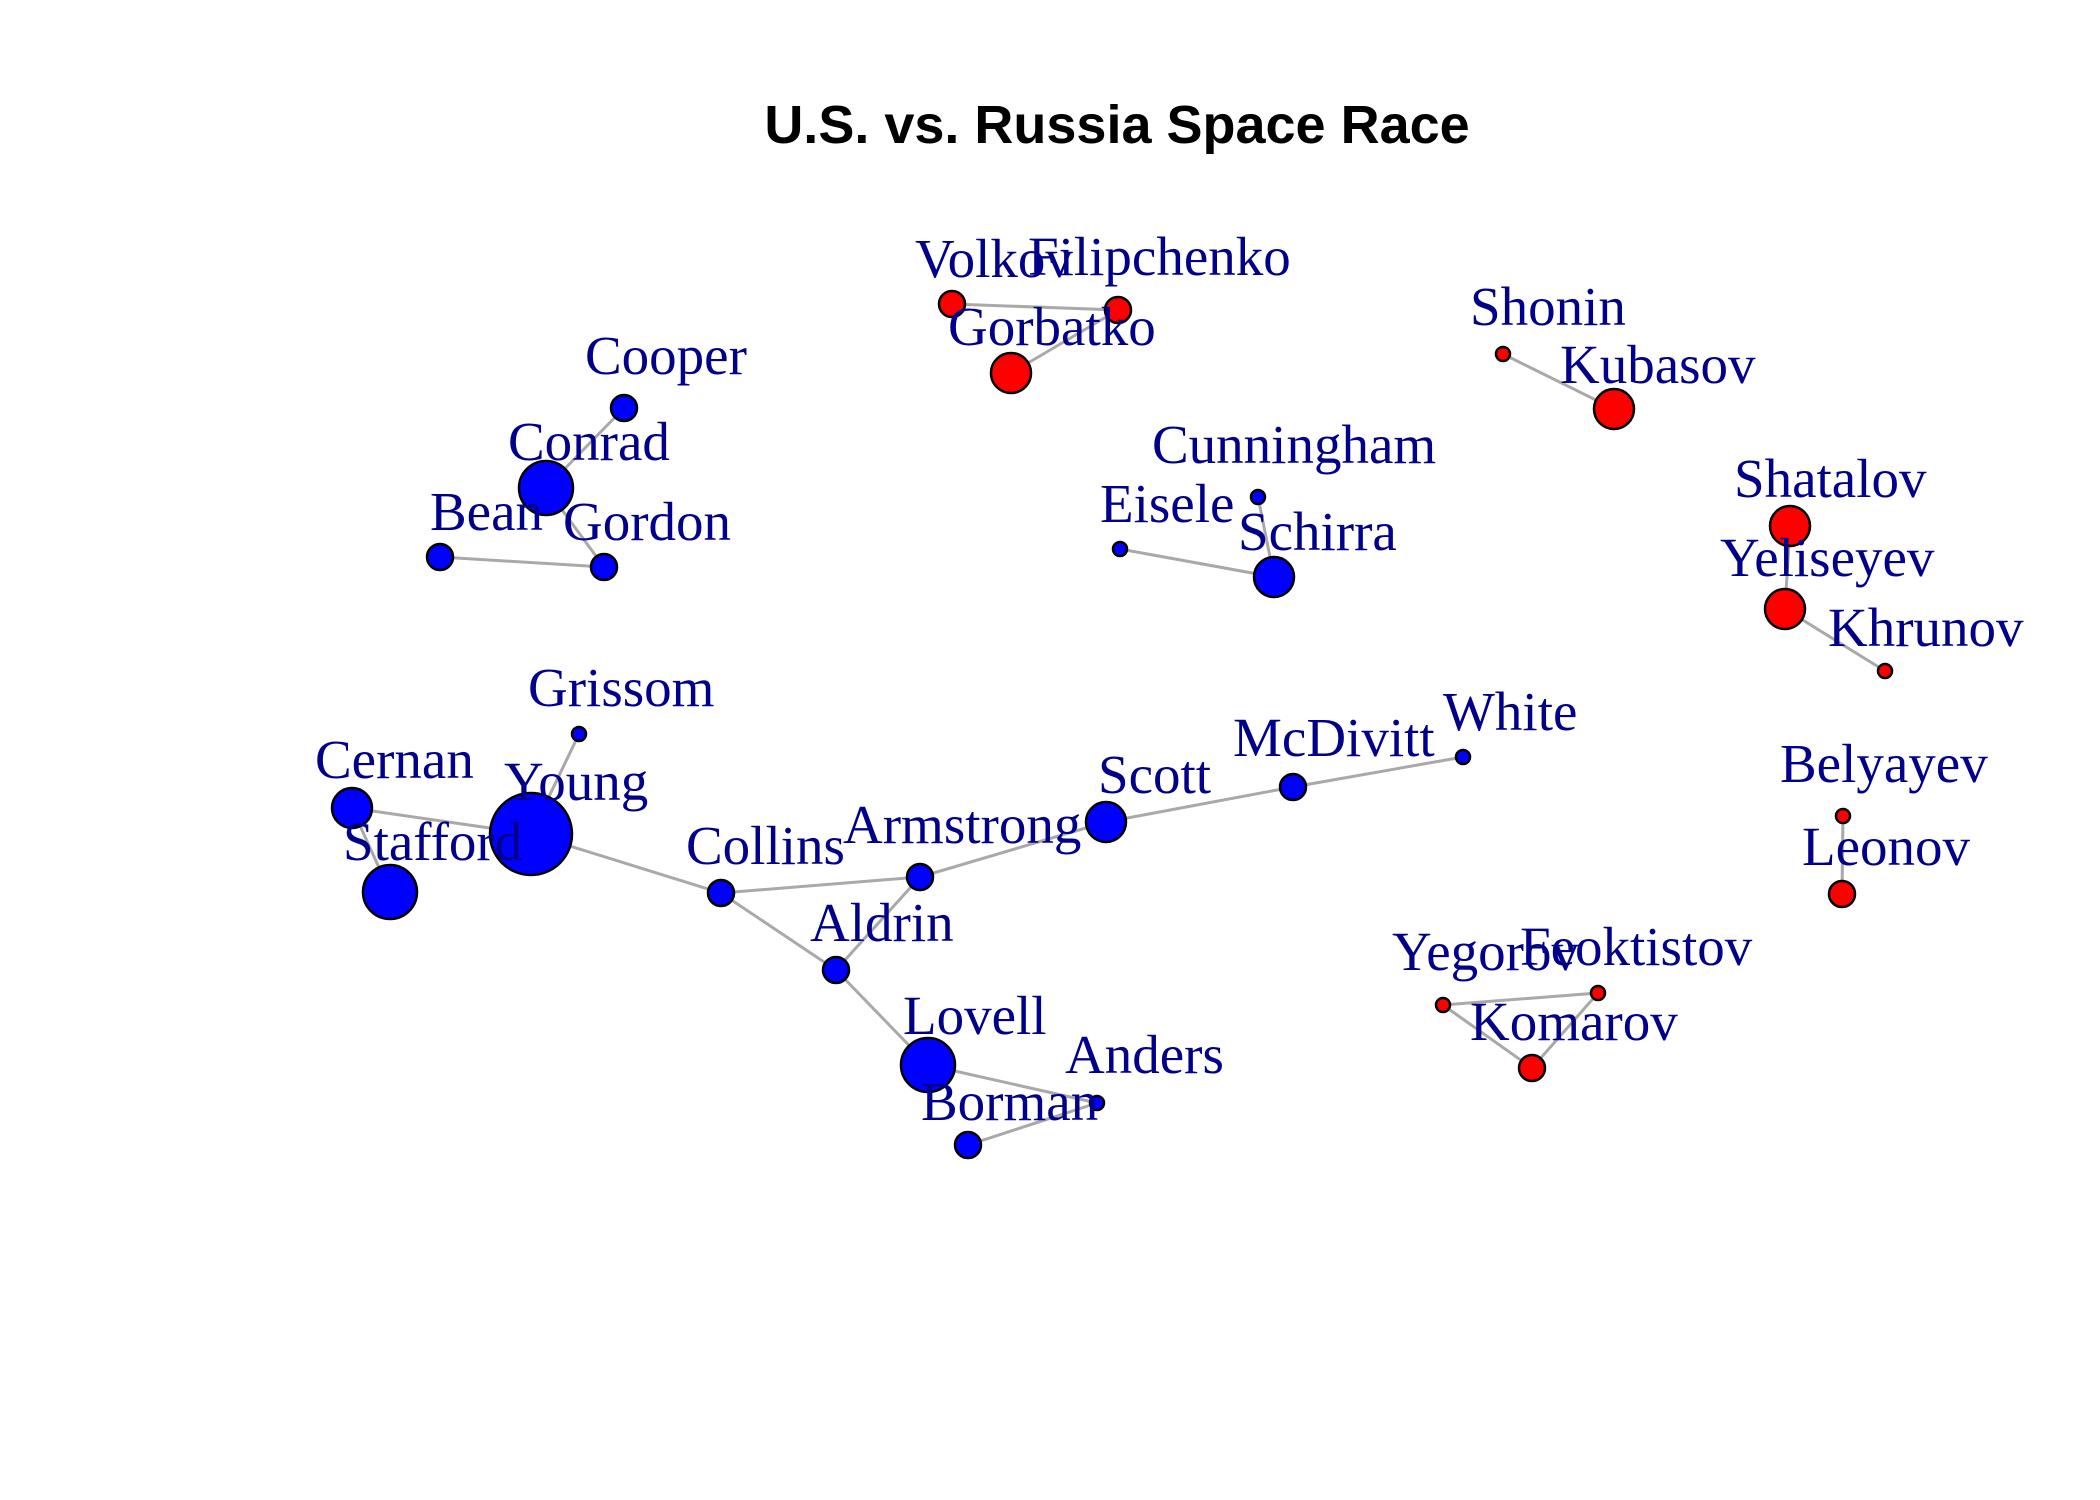 The height and width of the screenshot is (1500, 2100). What do you see at coordinates (1378, 772) in the screenshot?
I see `edge-mcdivitt-white` at bounding box center [1378, 772].